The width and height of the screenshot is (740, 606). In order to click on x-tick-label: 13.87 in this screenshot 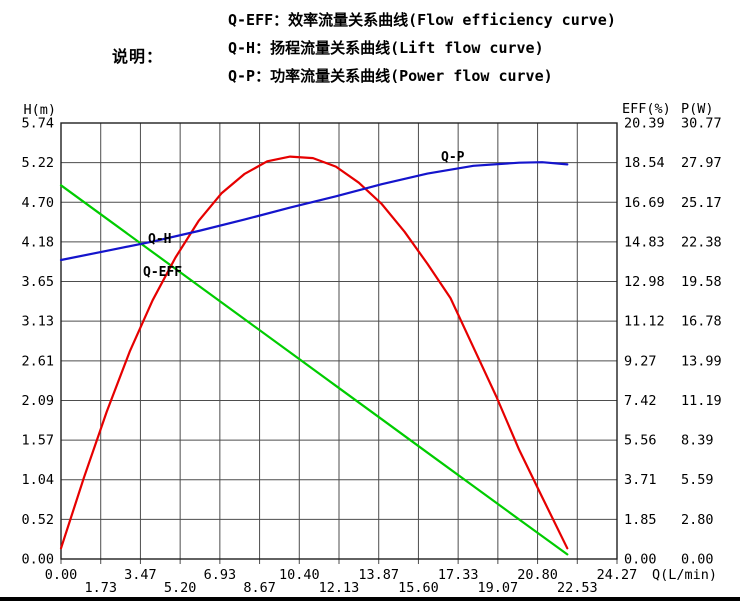, I will do `click(378, 575)`.